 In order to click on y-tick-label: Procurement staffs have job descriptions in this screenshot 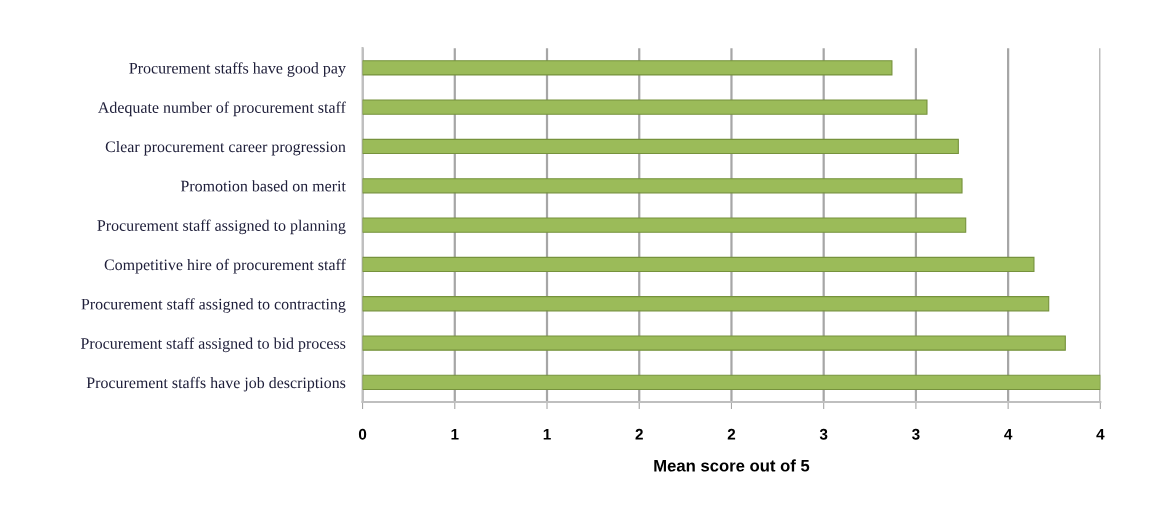, I will do `click(216, 384)`.